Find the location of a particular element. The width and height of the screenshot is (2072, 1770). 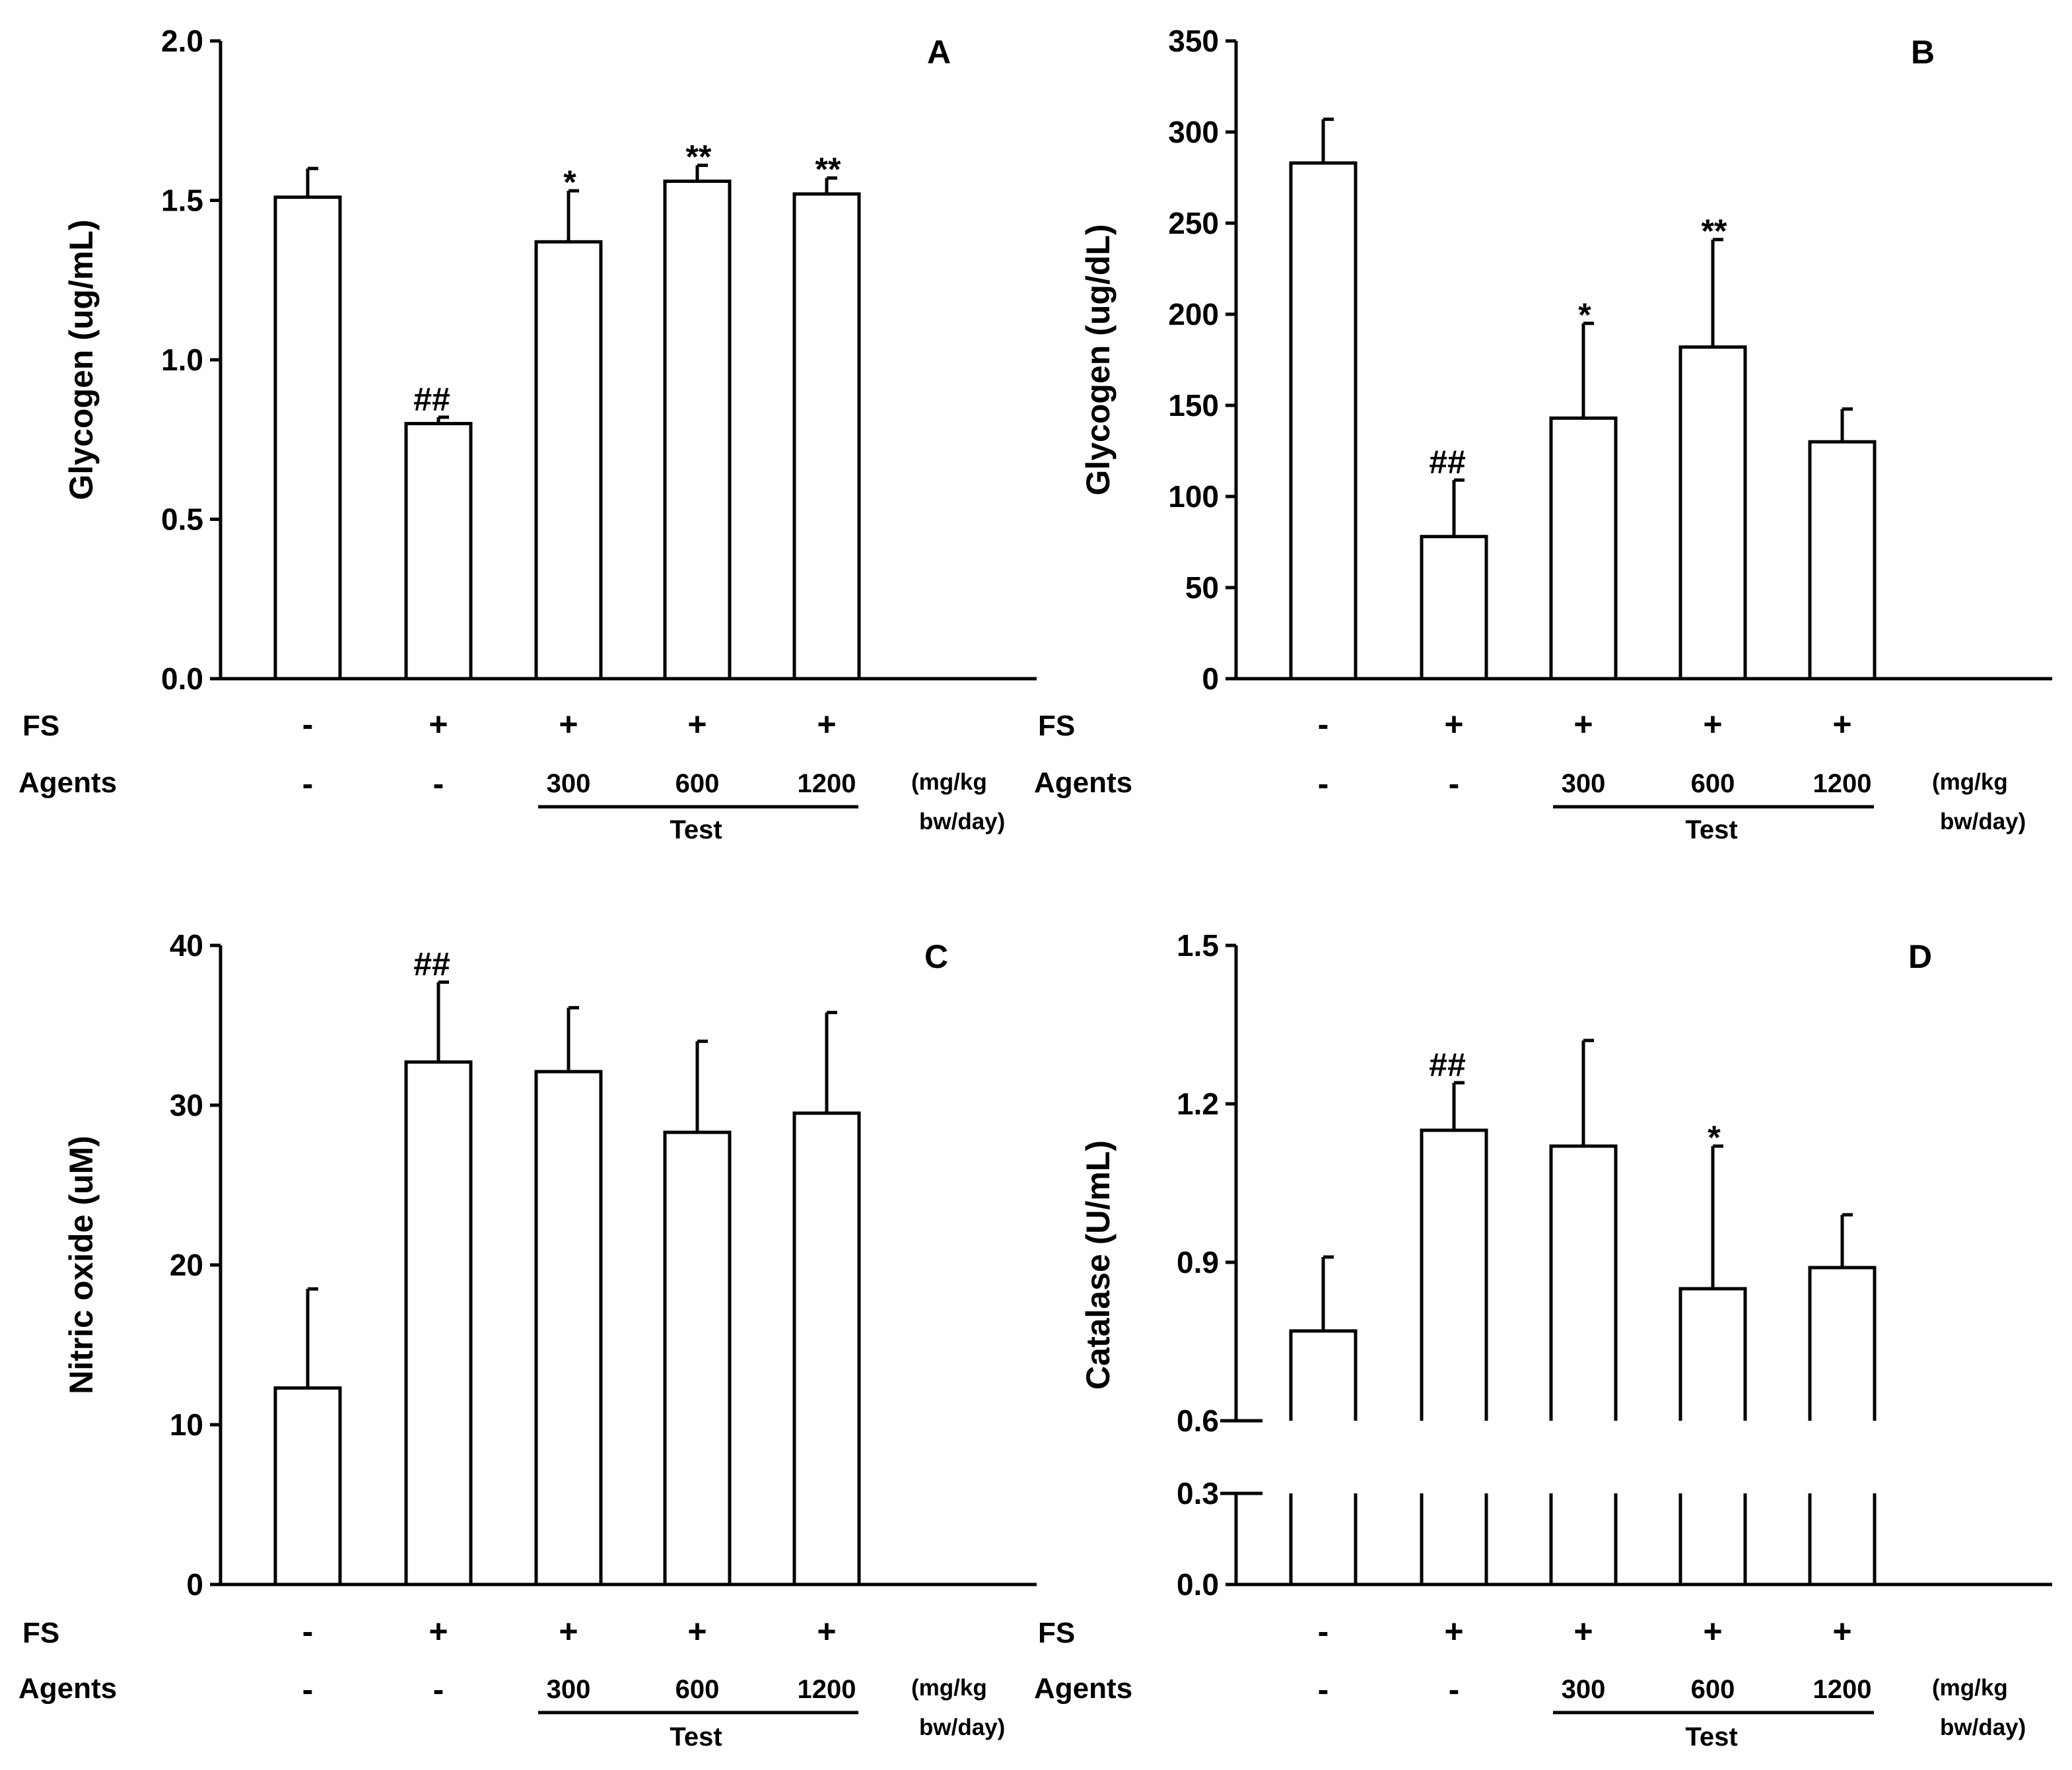

y-axis-label: Glycogen (ug/mL) is located at coordinates (81, 360).